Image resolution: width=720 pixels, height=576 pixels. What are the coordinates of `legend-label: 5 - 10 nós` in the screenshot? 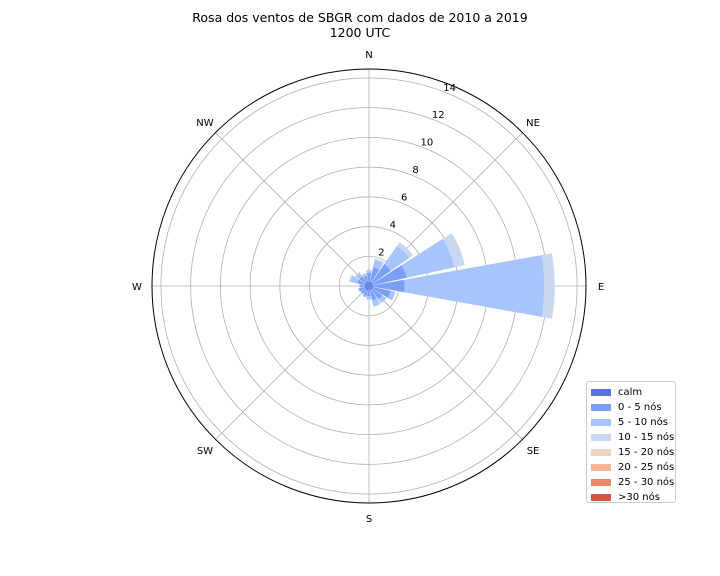 It's located at (643, 422).